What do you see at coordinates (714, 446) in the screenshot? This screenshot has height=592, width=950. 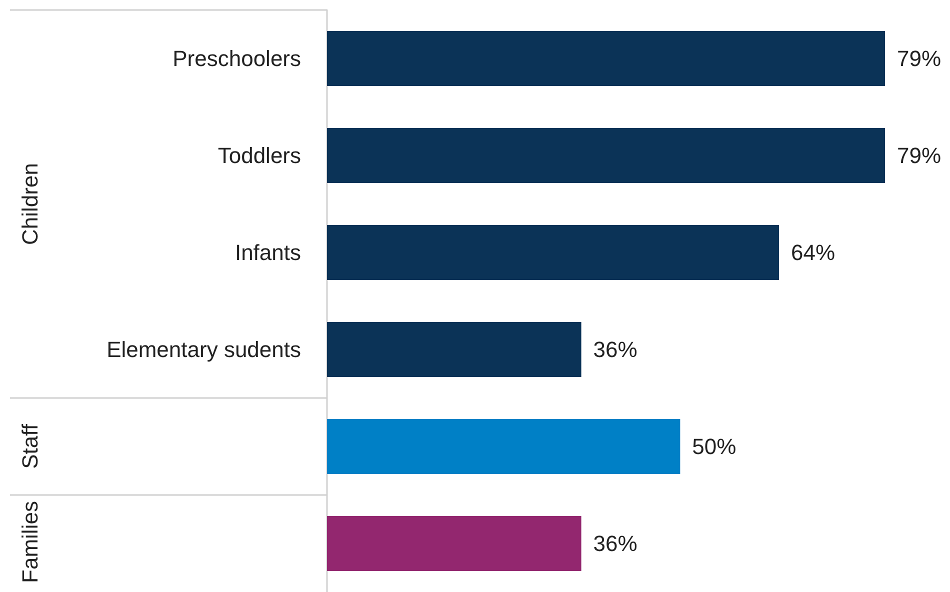 I see `data-label: 50%` at bounding box center [714, 446].